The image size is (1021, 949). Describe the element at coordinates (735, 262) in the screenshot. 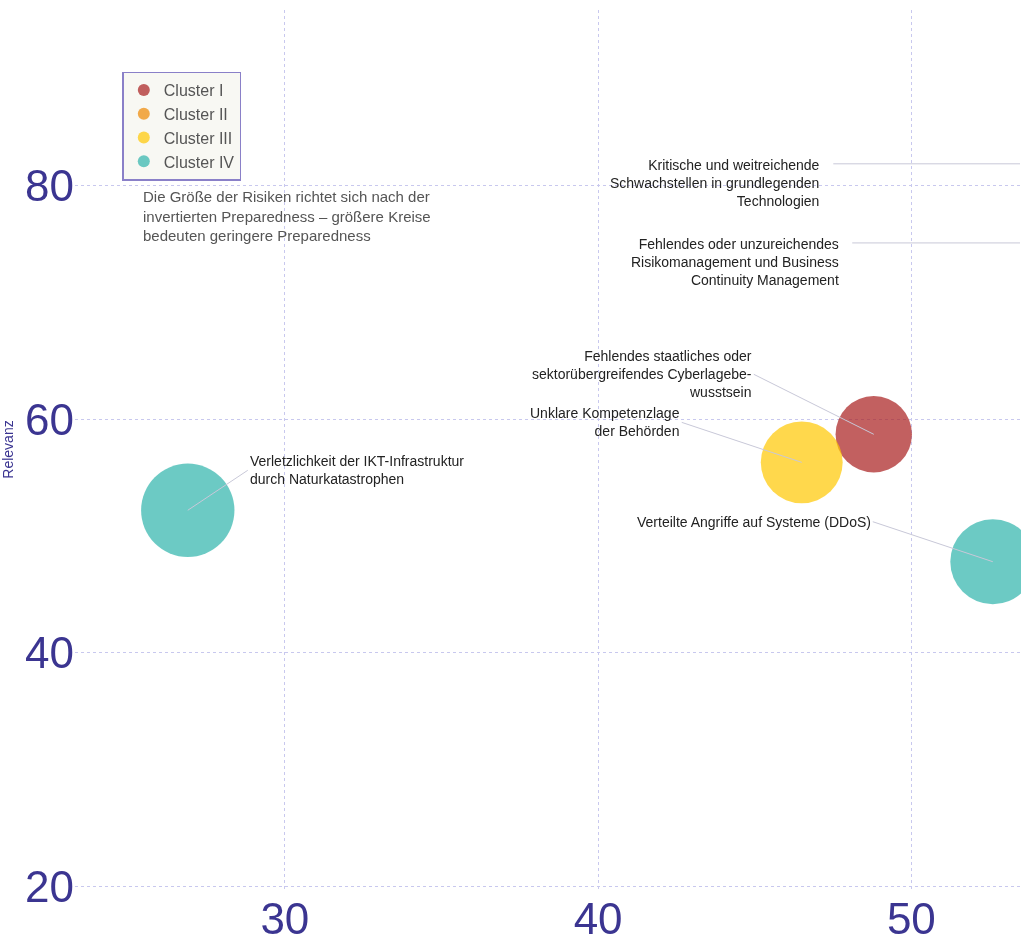

I see `annotation: Fehlendes oder unzureichendes Risikomanagement und Business Continuity Management` at that location.